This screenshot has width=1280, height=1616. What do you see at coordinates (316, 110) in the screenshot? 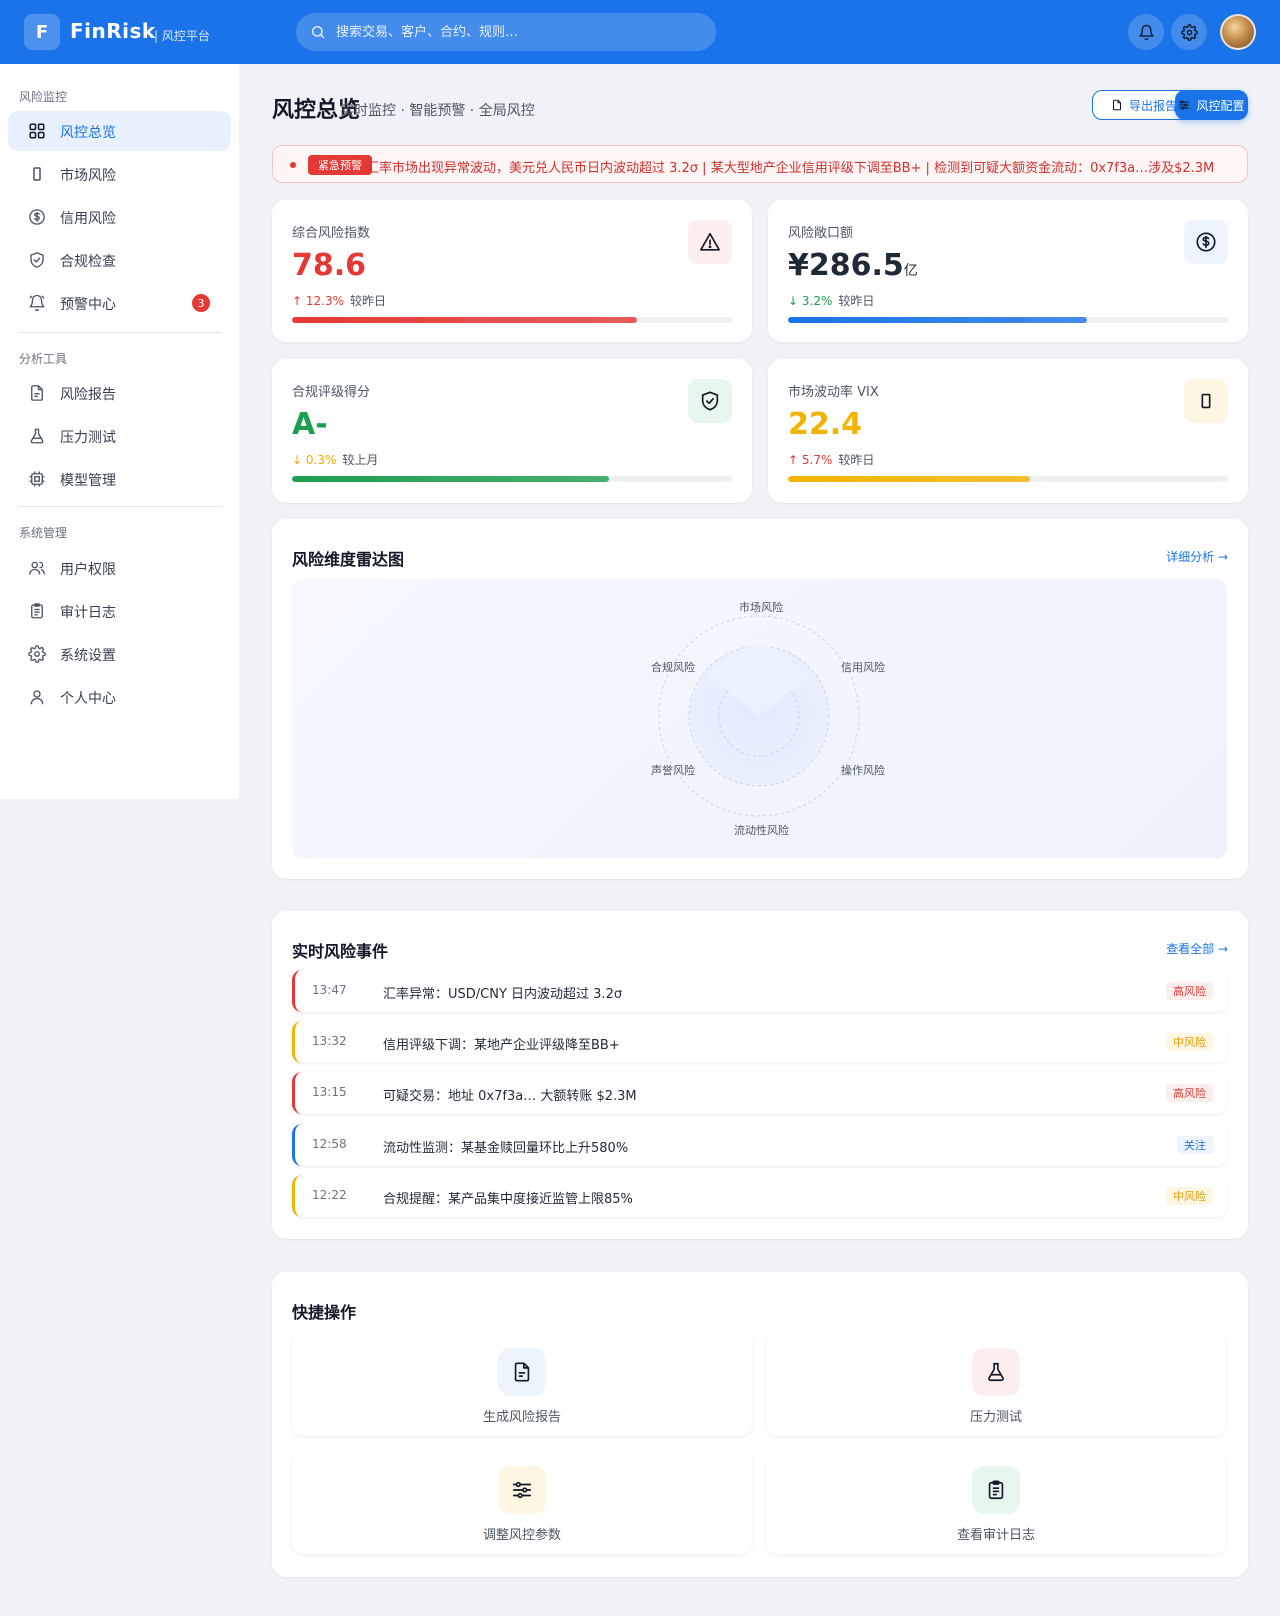
I see `page-title: 风控总览` at bounding box center [316, 110].